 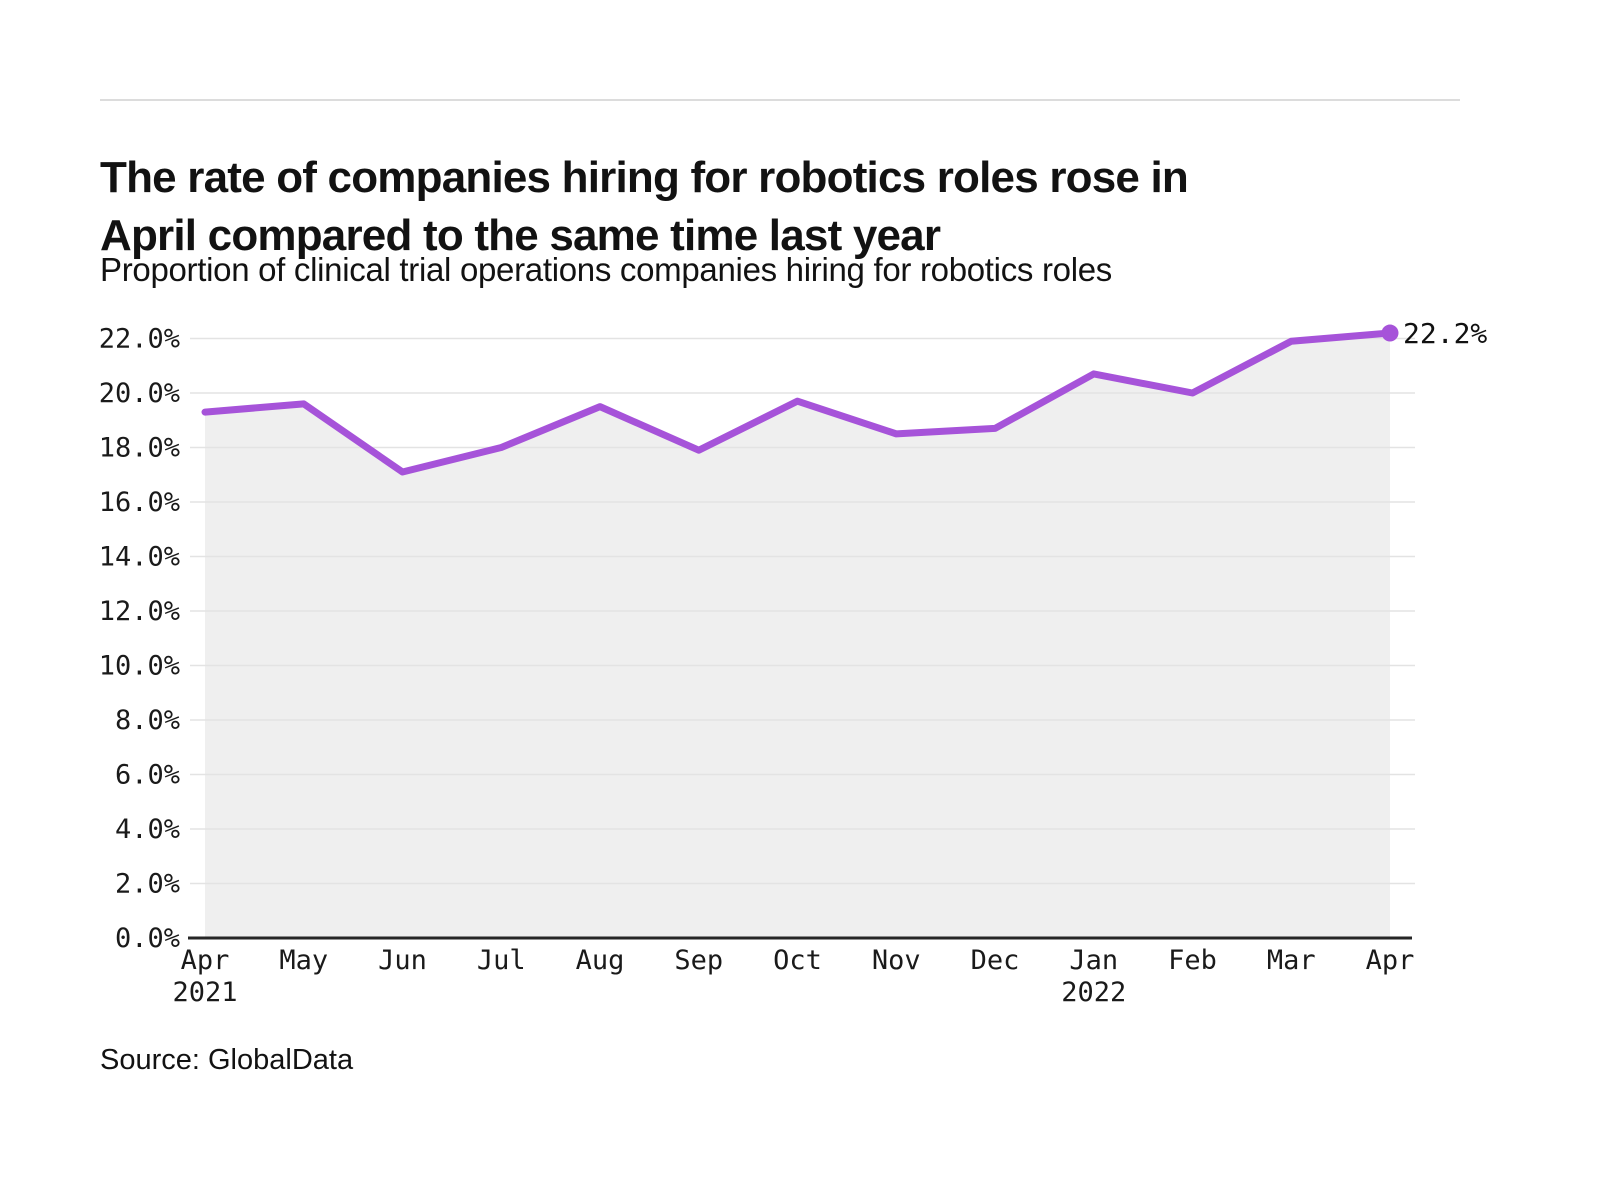 What do you see at coordinates (147, 884) in the screenshot?
I see `y-axis-tick-label: 2.0%` at bounding box center [147, 884].